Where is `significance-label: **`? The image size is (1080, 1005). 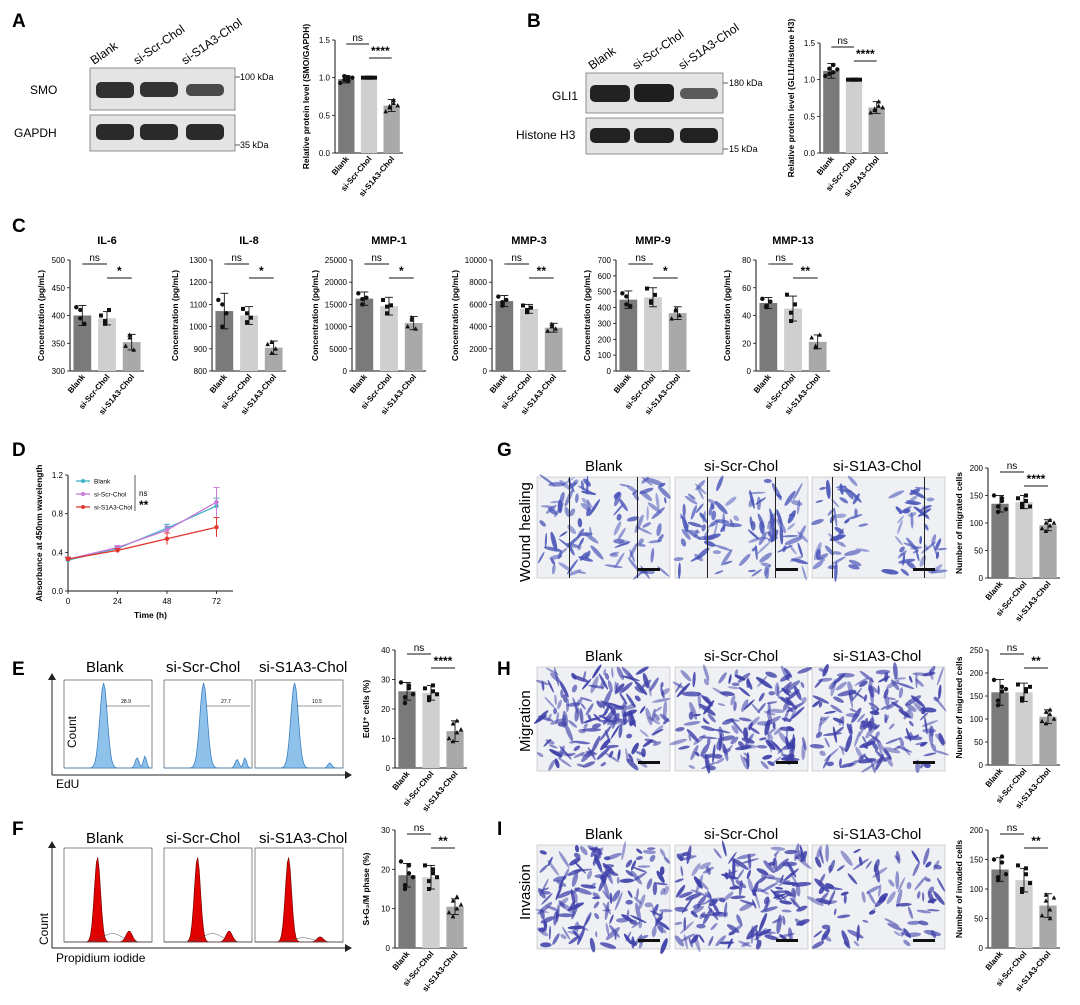 significance-label: ** is located at coordinates (806, 271).